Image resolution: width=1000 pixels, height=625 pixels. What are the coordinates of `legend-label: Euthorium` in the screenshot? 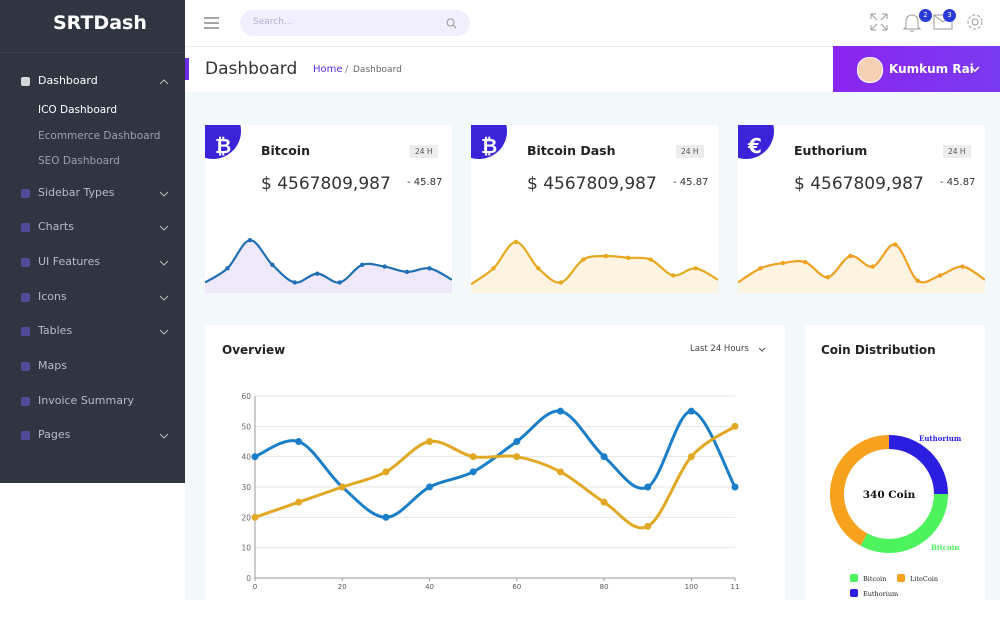 It's located at (880, 594).